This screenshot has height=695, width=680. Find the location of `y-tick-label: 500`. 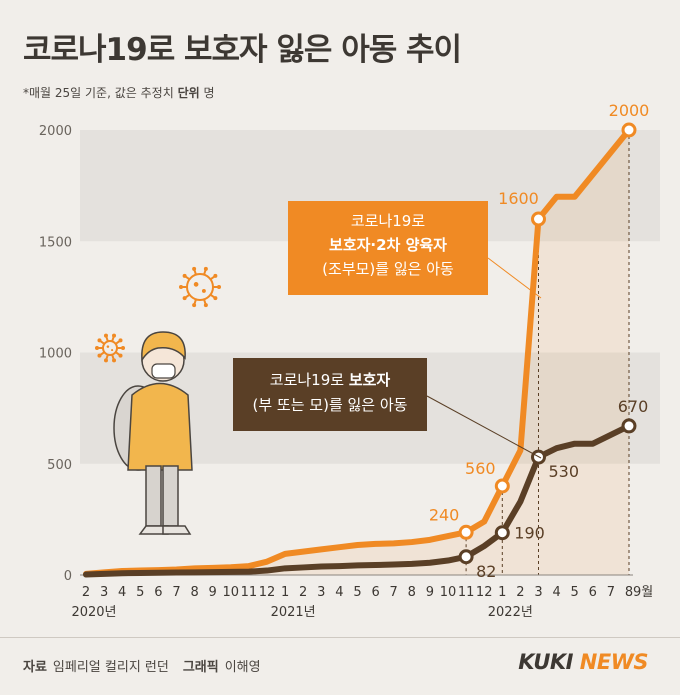

y-tick-label: 500 is located at coordinates (59, 465).